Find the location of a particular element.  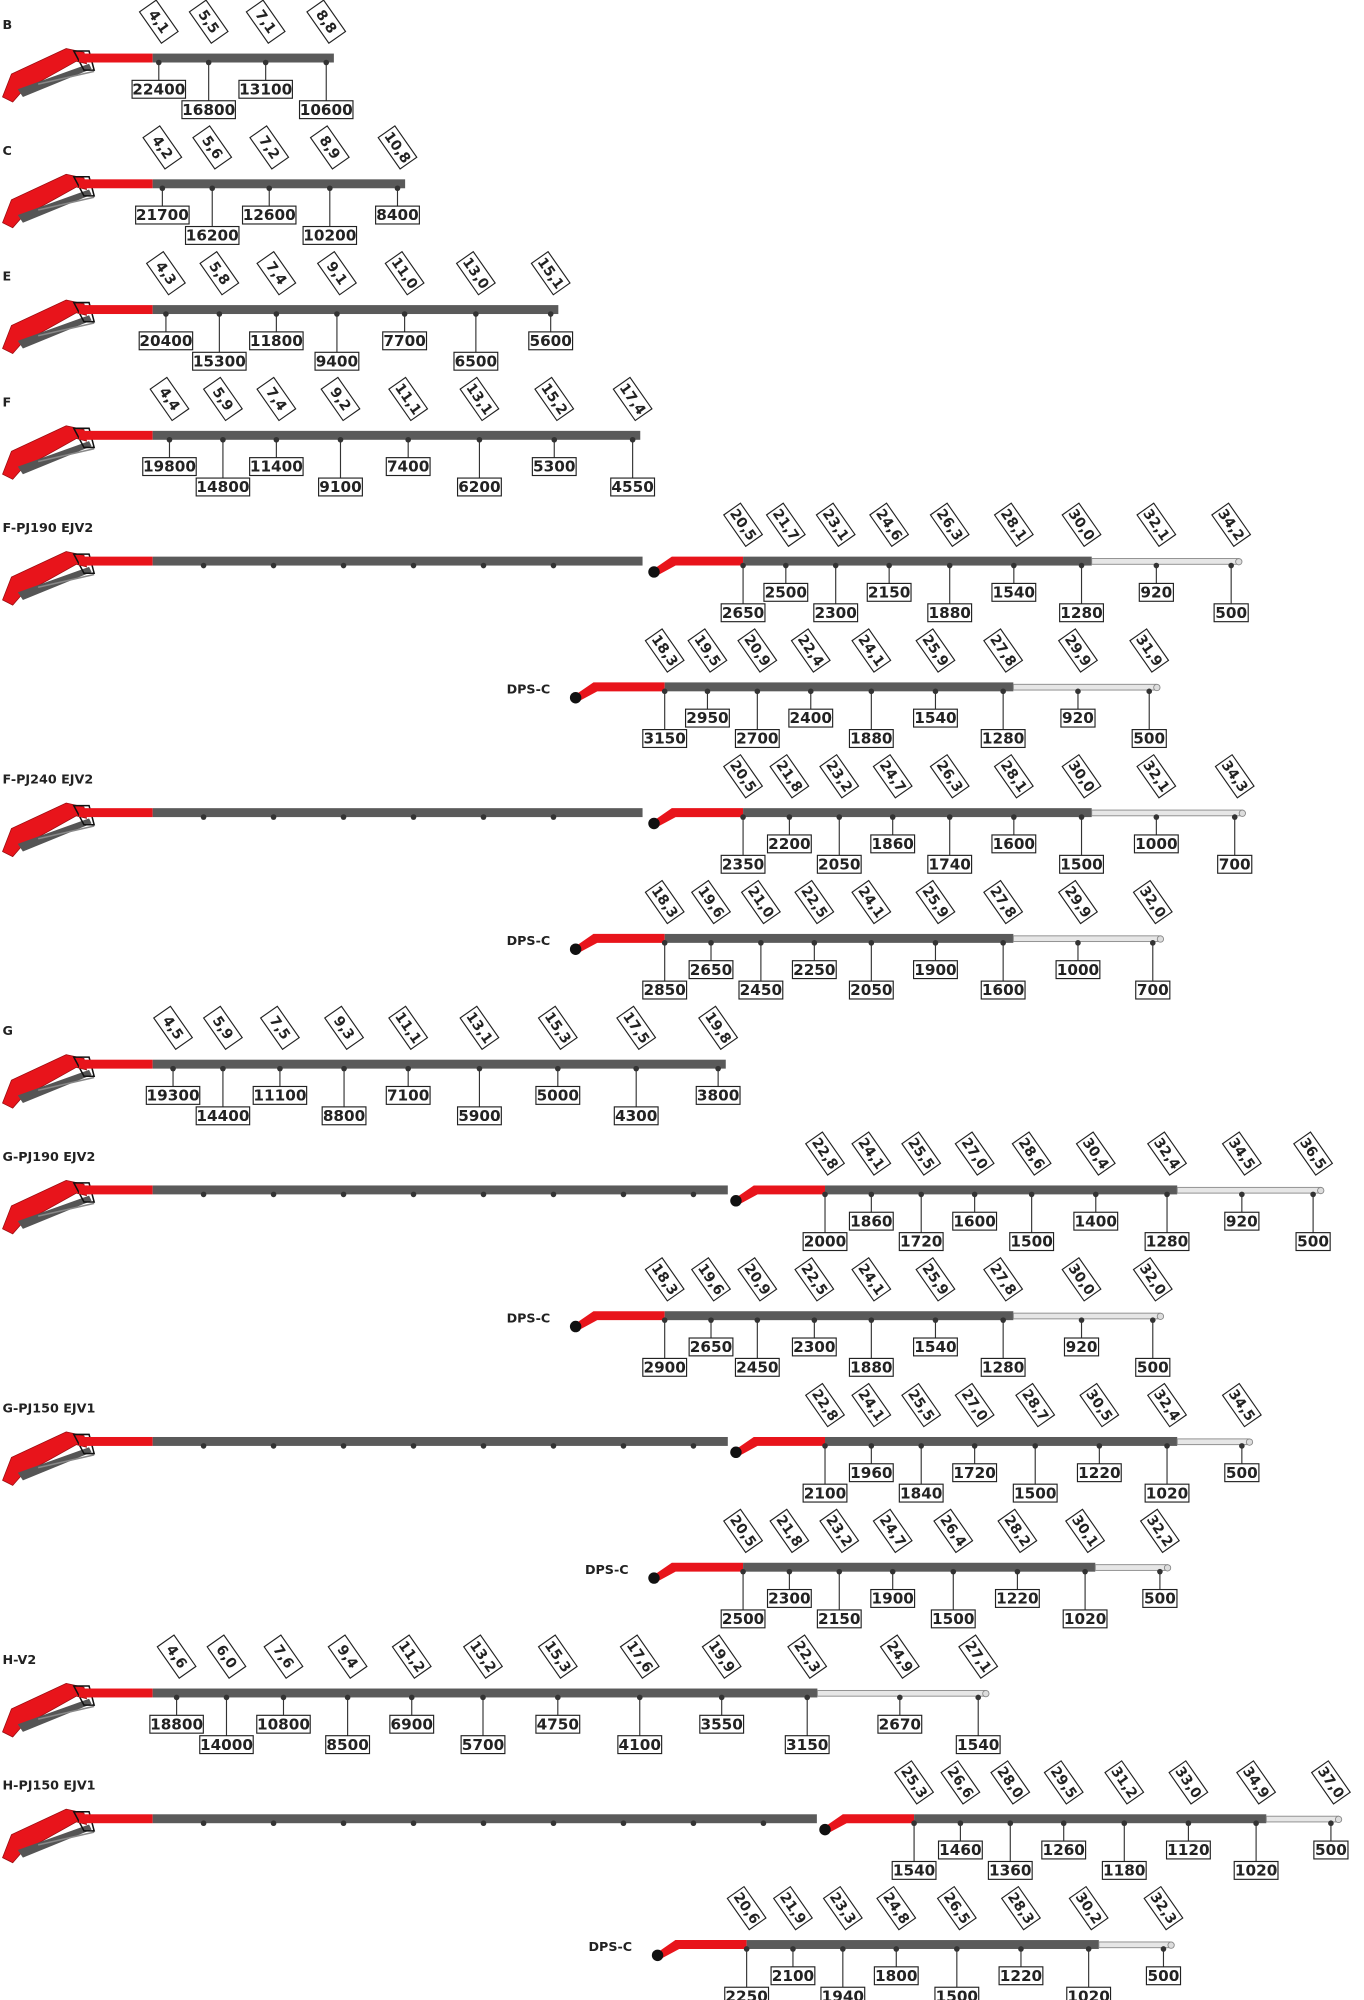

reach-tag: 7,1 is located at coordinates (265, 22).